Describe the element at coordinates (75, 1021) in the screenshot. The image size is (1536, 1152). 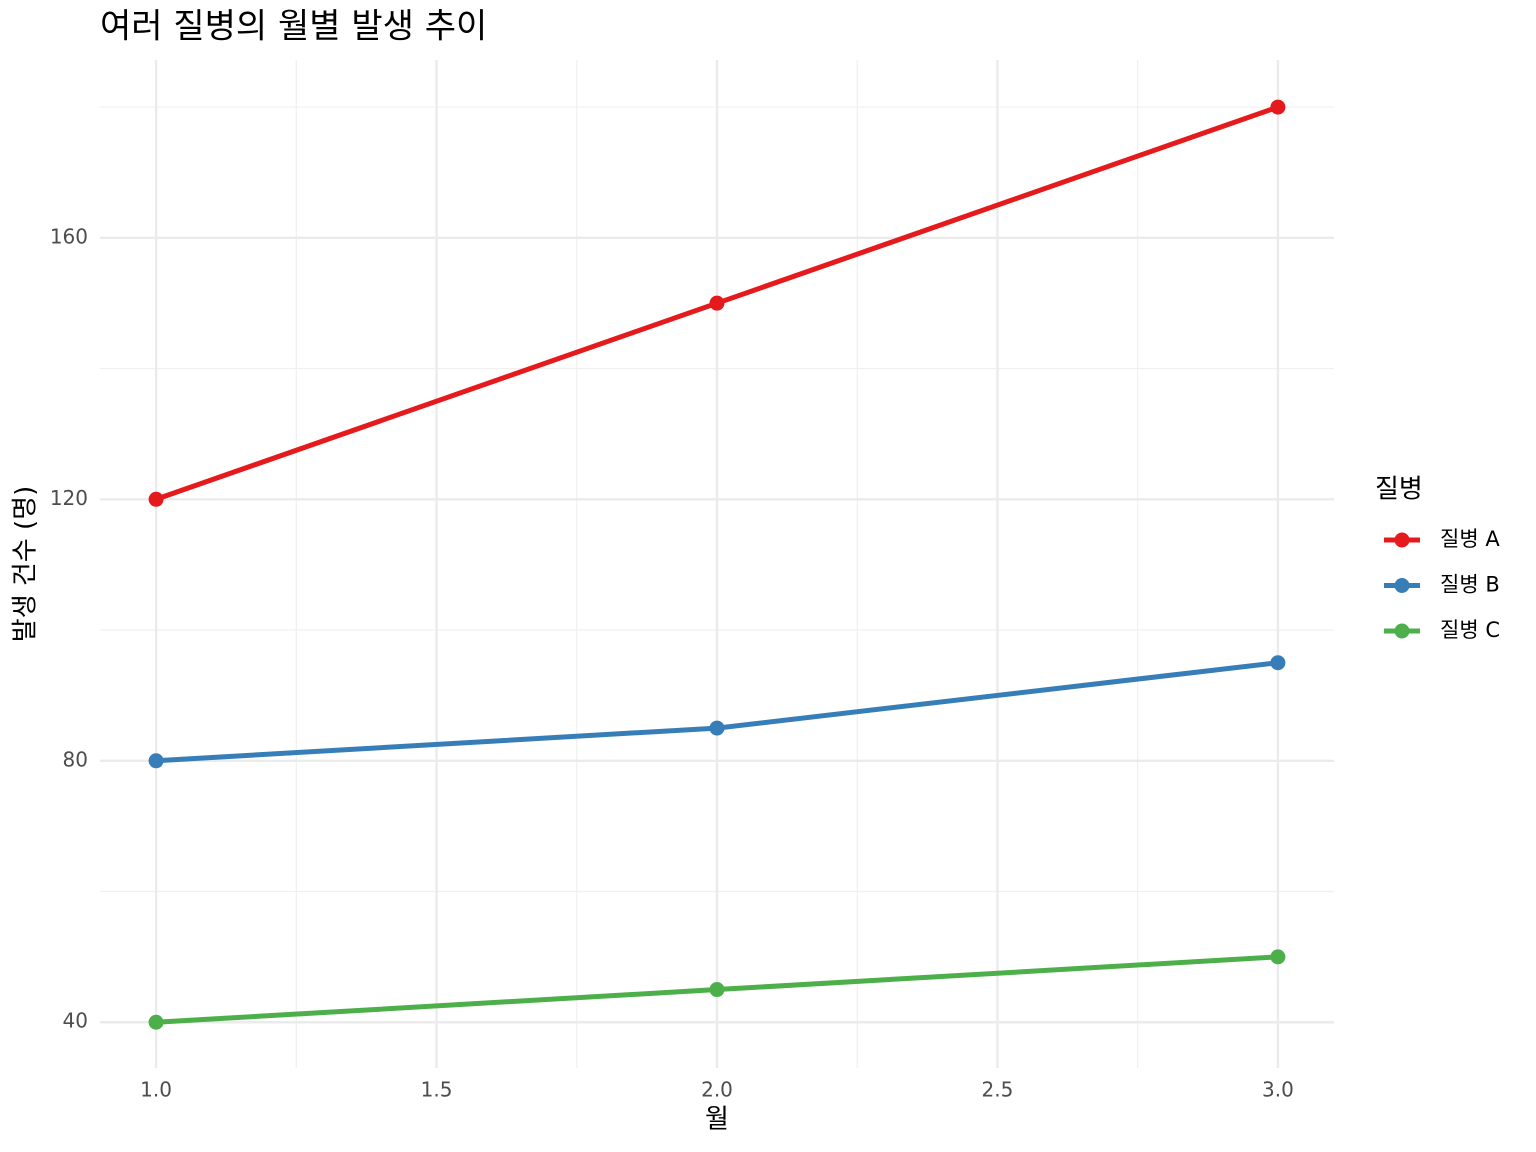
I see `y-tick-label: 40` at that location.